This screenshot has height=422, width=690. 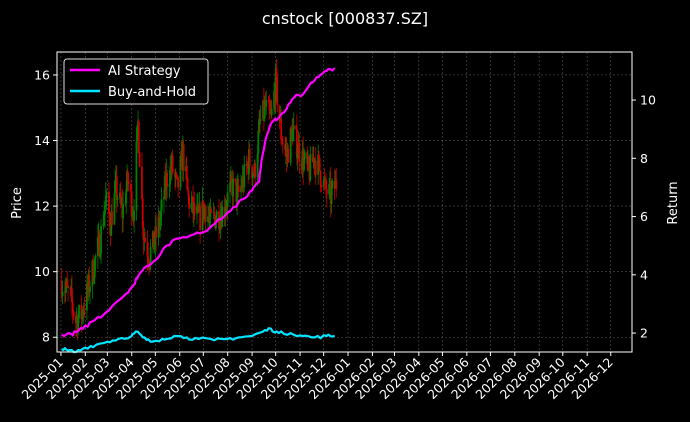 What do you see at coordinates (644, 158) in the screenshot?
I see `y-right-tick-label: 8` at bounding box center [644, 158].